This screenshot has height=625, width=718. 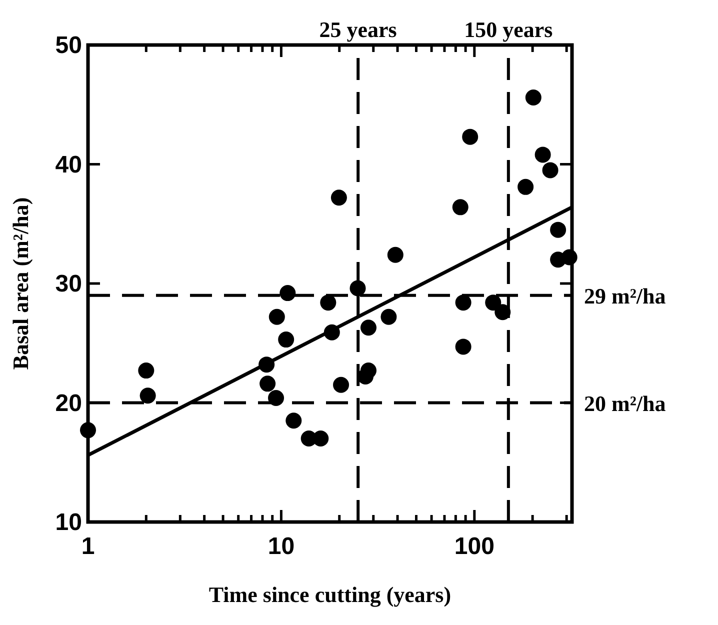 What do you see at coordinates (68, 284) in the screenshot?
I see `y-tick-label: 30` at bounding box center [68, 284].